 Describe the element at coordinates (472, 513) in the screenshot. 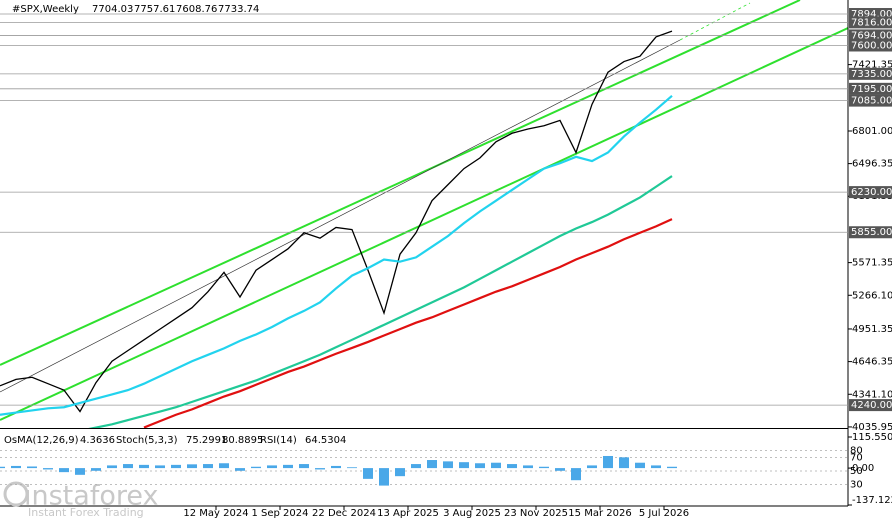

I see `x-tick-label: 3 Aug 2025` at that location.